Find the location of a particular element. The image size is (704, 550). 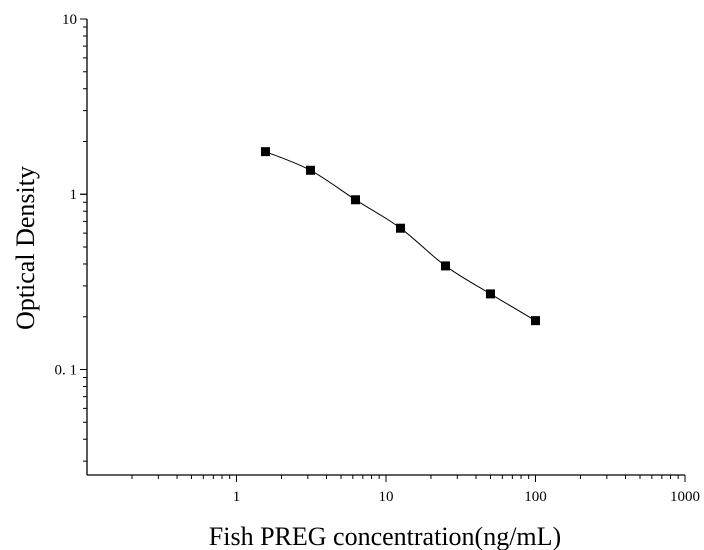

fit-curve is located at coordinates (400, 236).